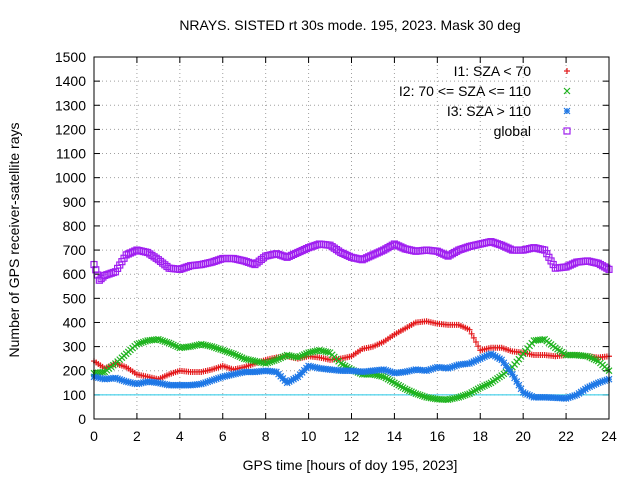  What do you see at coordinates (14, 240) in the screenshot?
I see `y-axis-label: Number of GPS receiver-satellite rays` at bounding box center [14, 240].